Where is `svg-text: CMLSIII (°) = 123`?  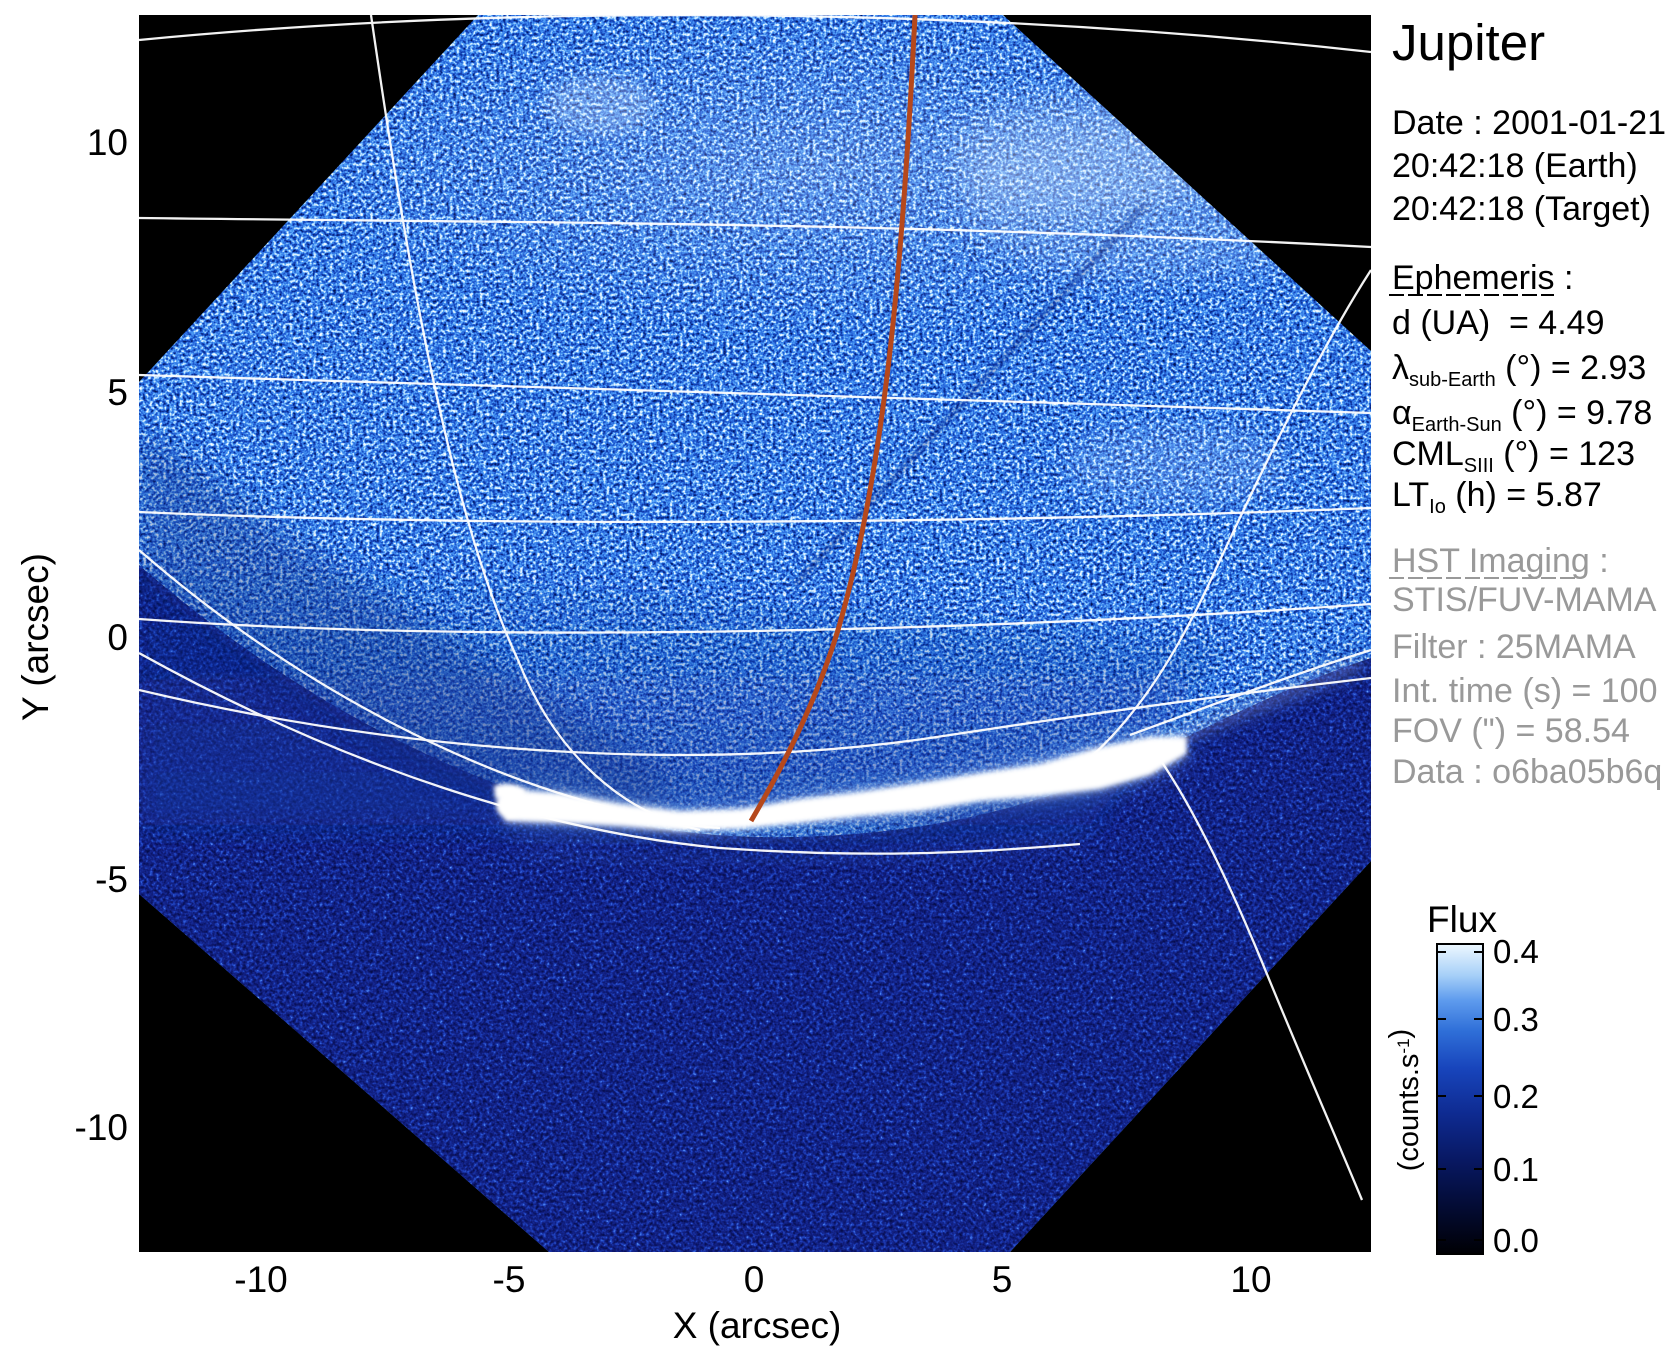
svg-text: CMLSIII (°) = 123 is located at coordinates (1513, 456).